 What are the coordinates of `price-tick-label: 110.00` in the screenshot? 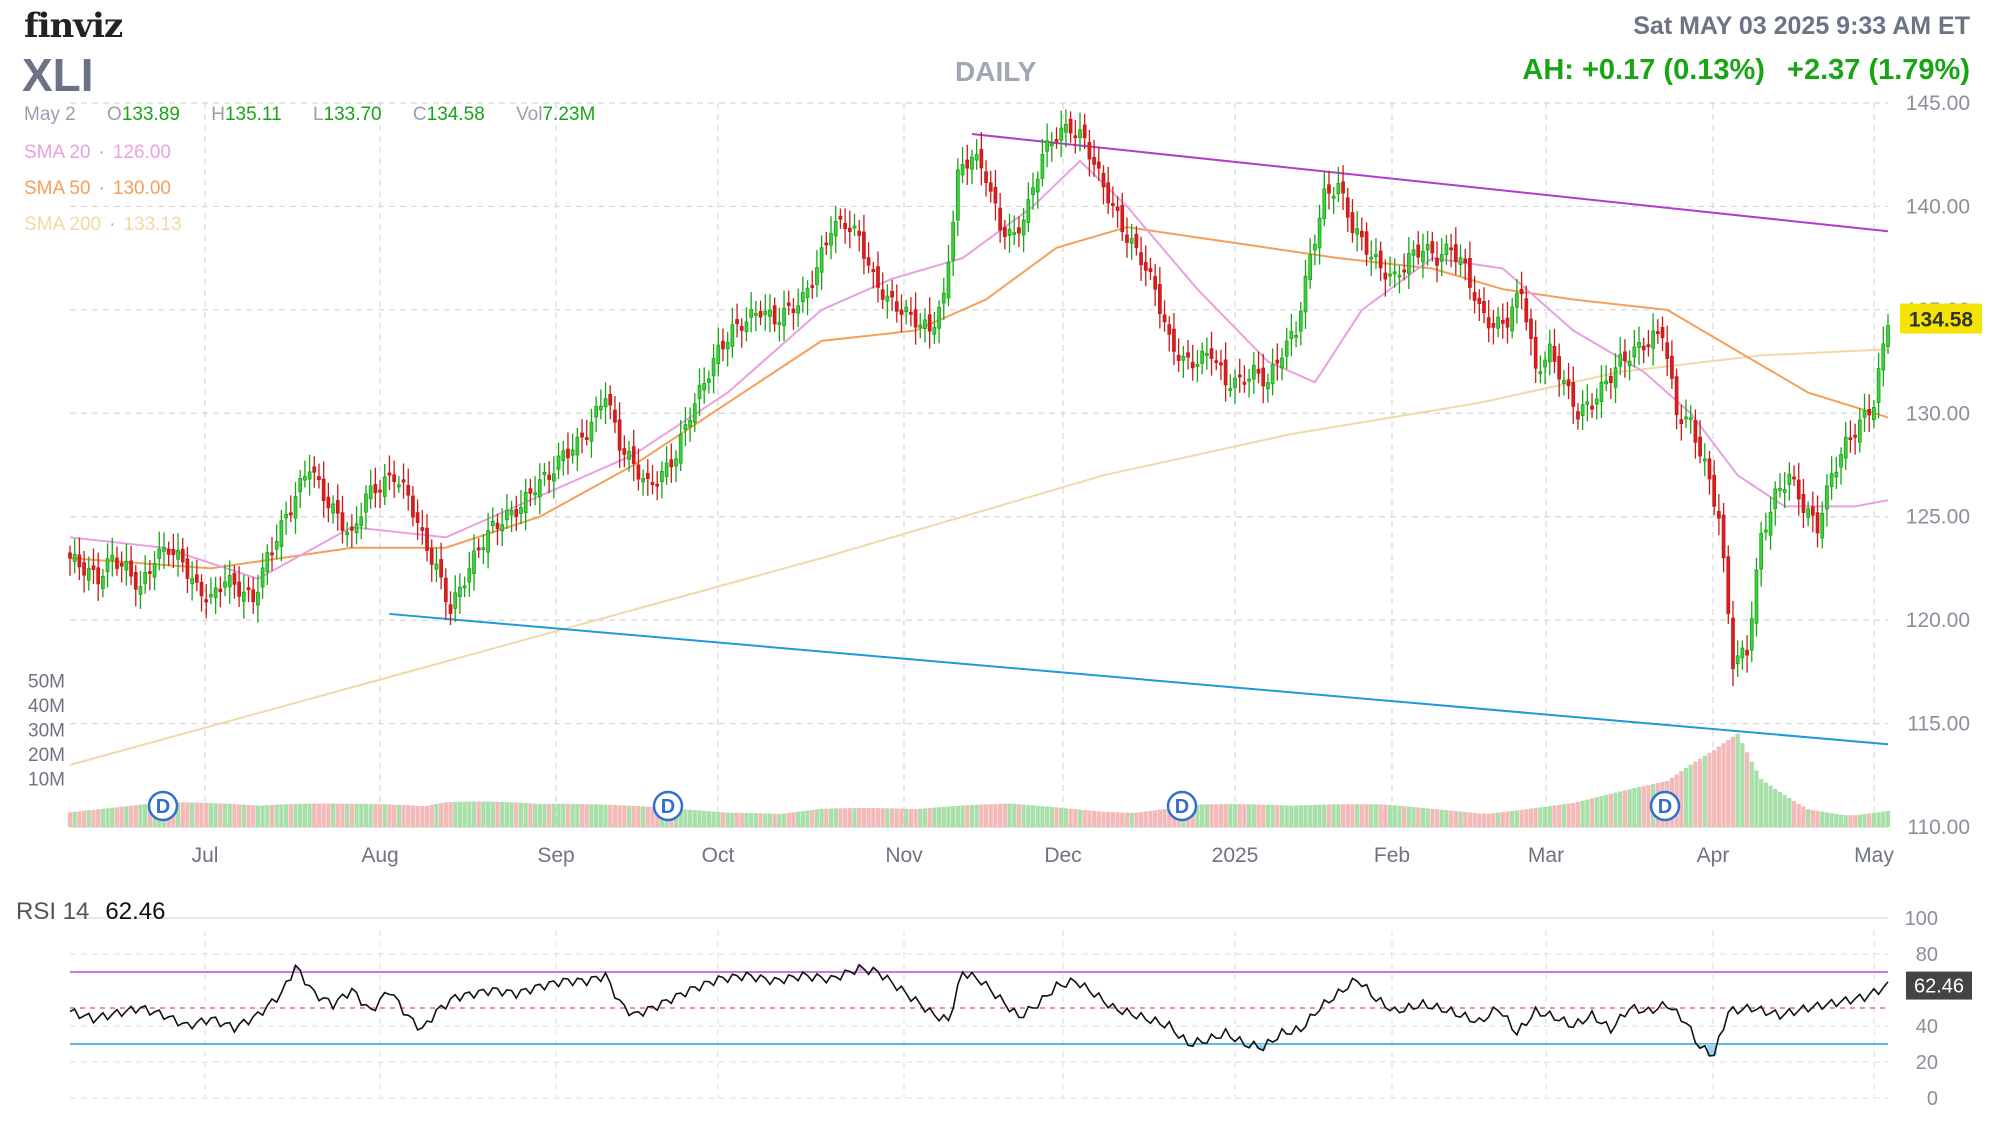 It's located at (1938, 827).